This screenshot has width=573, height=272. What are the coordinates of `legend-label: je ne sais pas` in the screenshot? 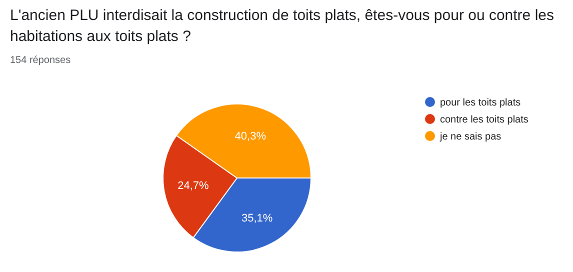 It's located at (470, 137).